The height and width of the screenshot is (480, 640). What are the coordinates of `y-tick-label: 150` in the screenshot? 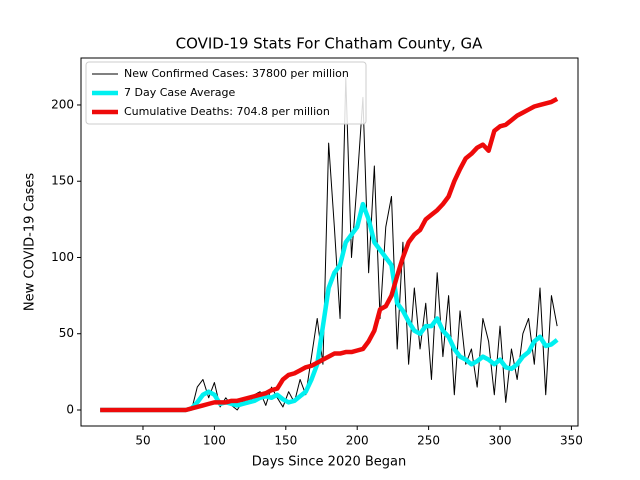 It's located at (62, 181).